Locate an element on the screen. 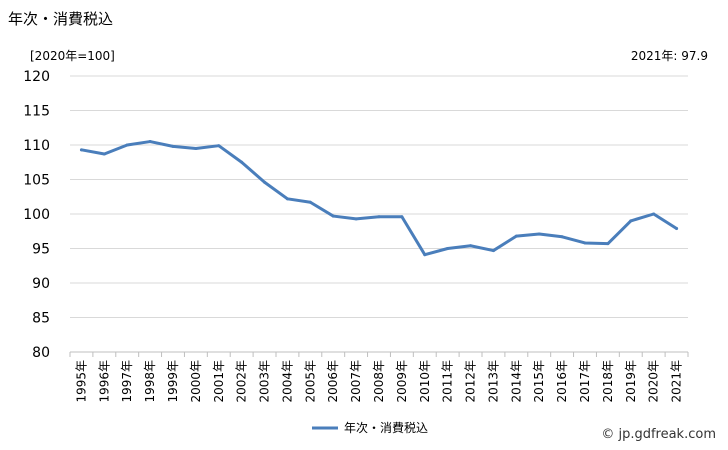  x-tick-label: 2005年 is located at coordinates (310, 381).